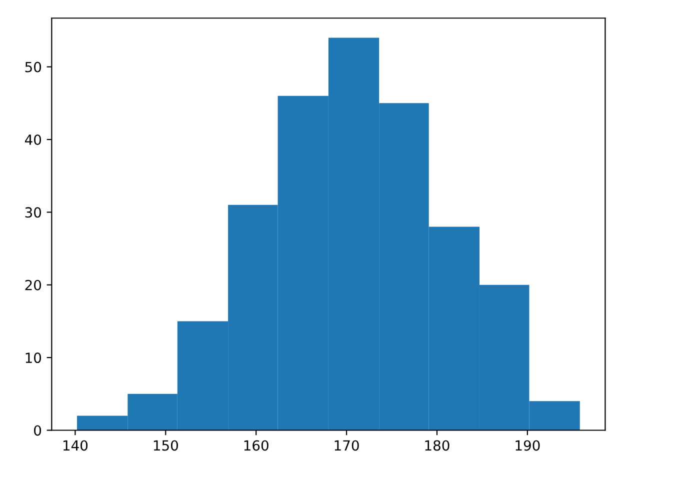  I want to click on x-tick-label: 180, so click(437, 445).